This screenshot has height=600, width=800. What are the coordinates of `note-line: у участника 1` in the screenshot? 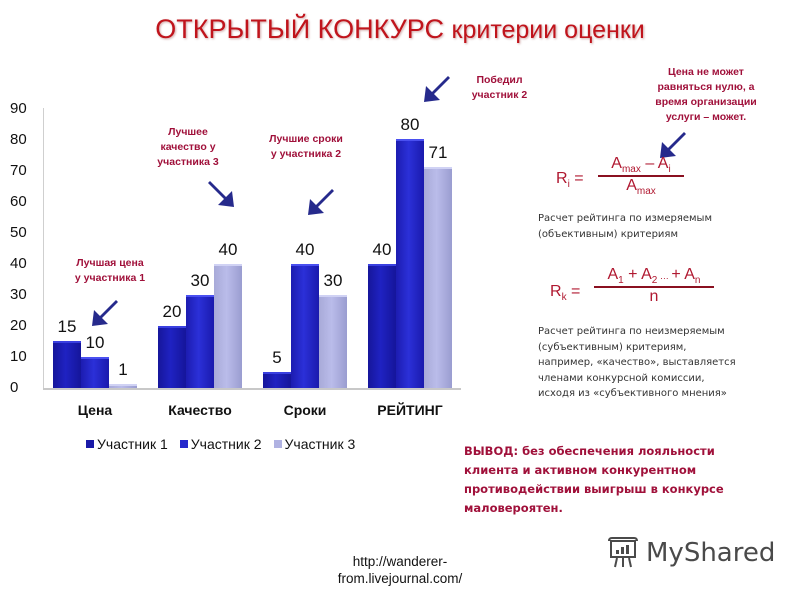 It's located at (110, 278).